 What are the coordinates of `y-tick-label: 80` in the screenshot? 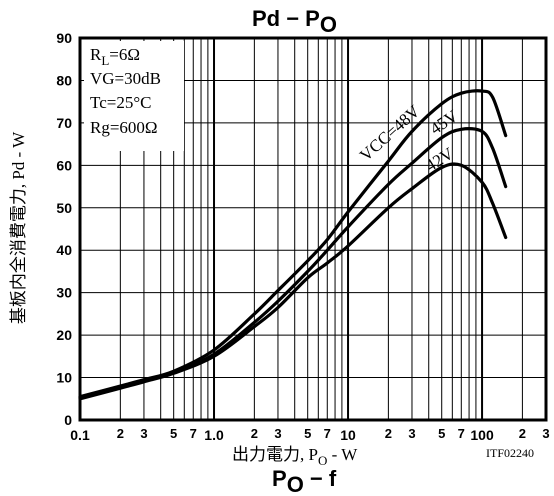 It's located at (64, 80).